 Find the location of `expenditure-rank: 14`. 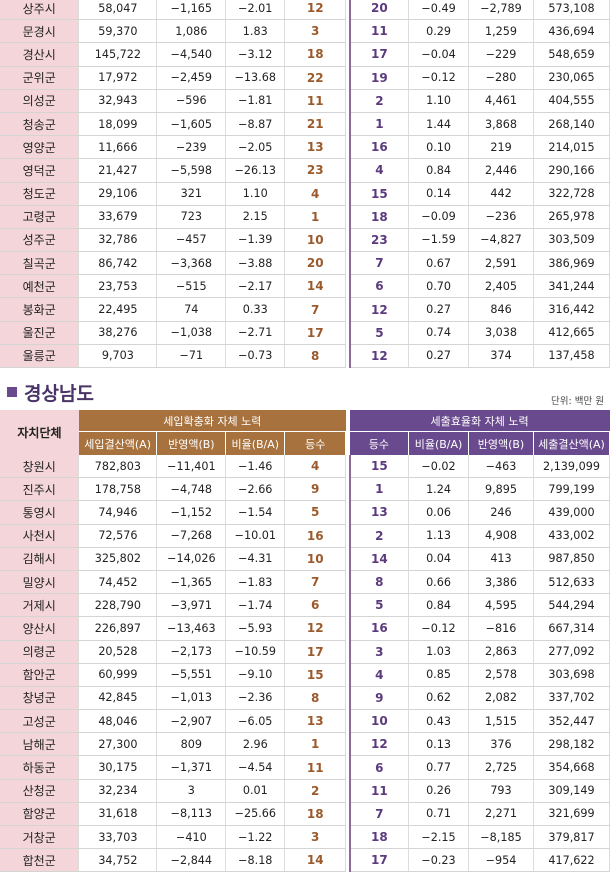

expenditure-rank: 14 is located at coordinates (379, 559).